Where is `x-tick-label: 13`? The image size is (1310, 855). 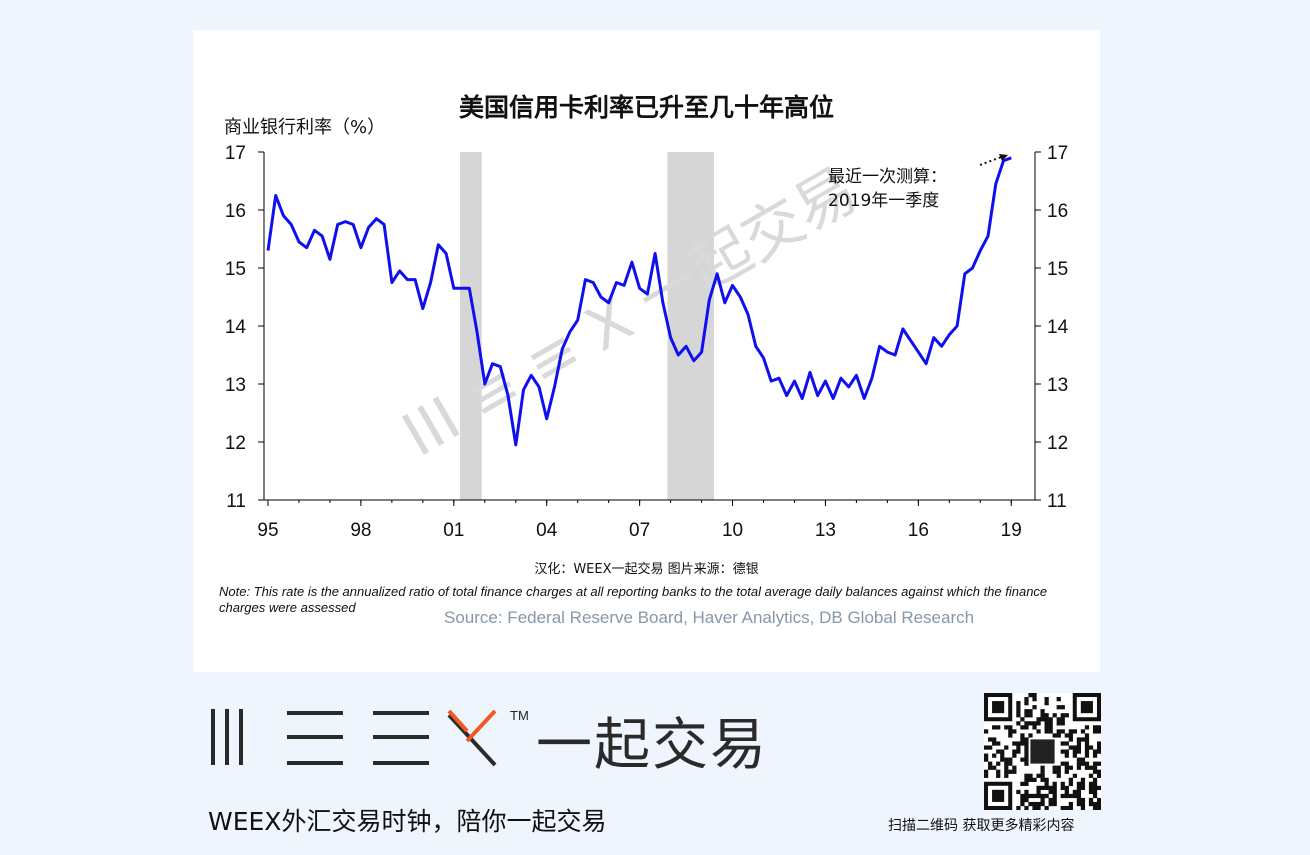 x-tick-label: 13 is located at coordinates (825, 530).